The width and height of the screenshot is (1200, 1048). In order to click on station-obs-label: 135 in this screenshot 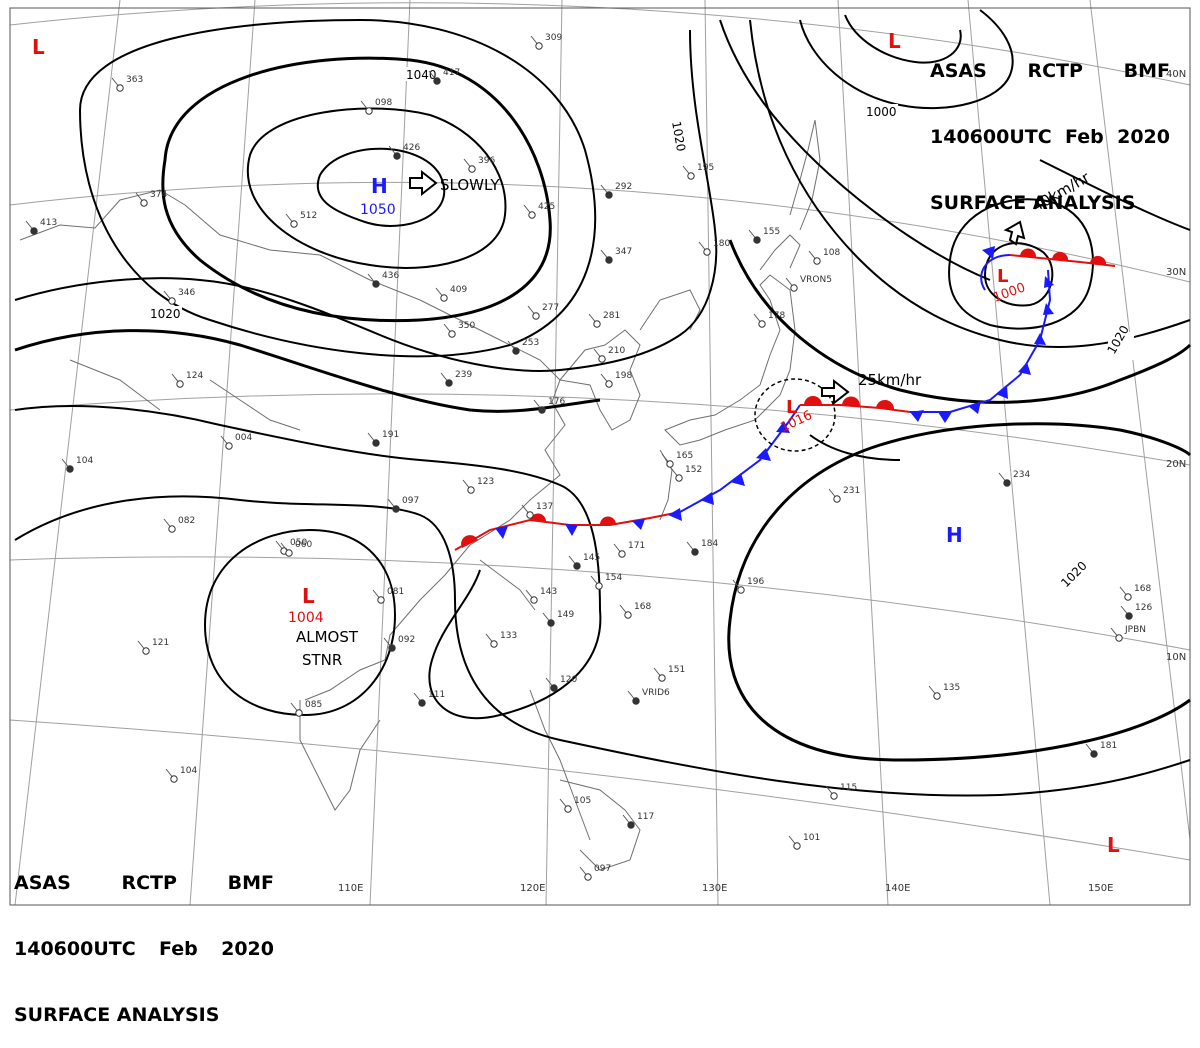, I will do `click(951, 688)`.